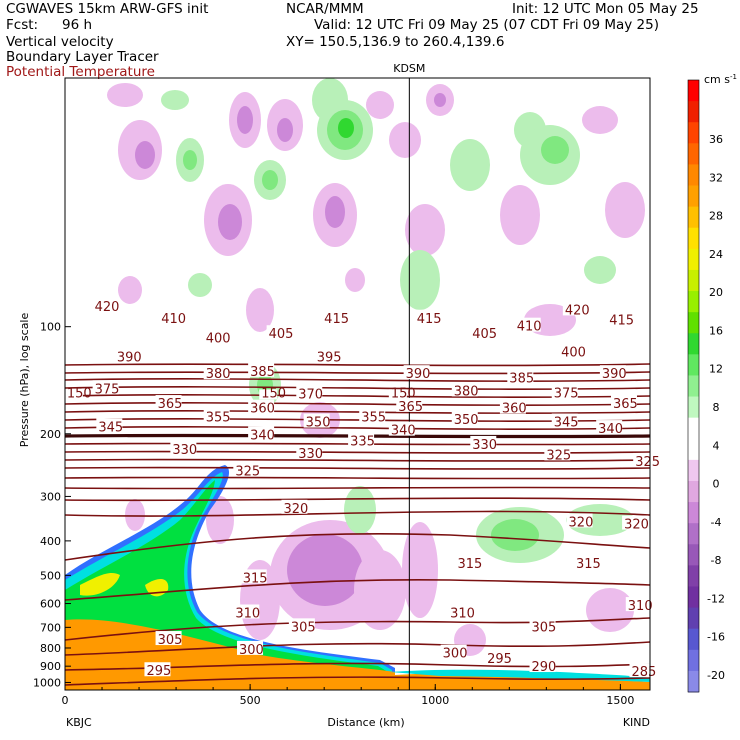  I want to click on theta-label: 370, so click(310, 394).